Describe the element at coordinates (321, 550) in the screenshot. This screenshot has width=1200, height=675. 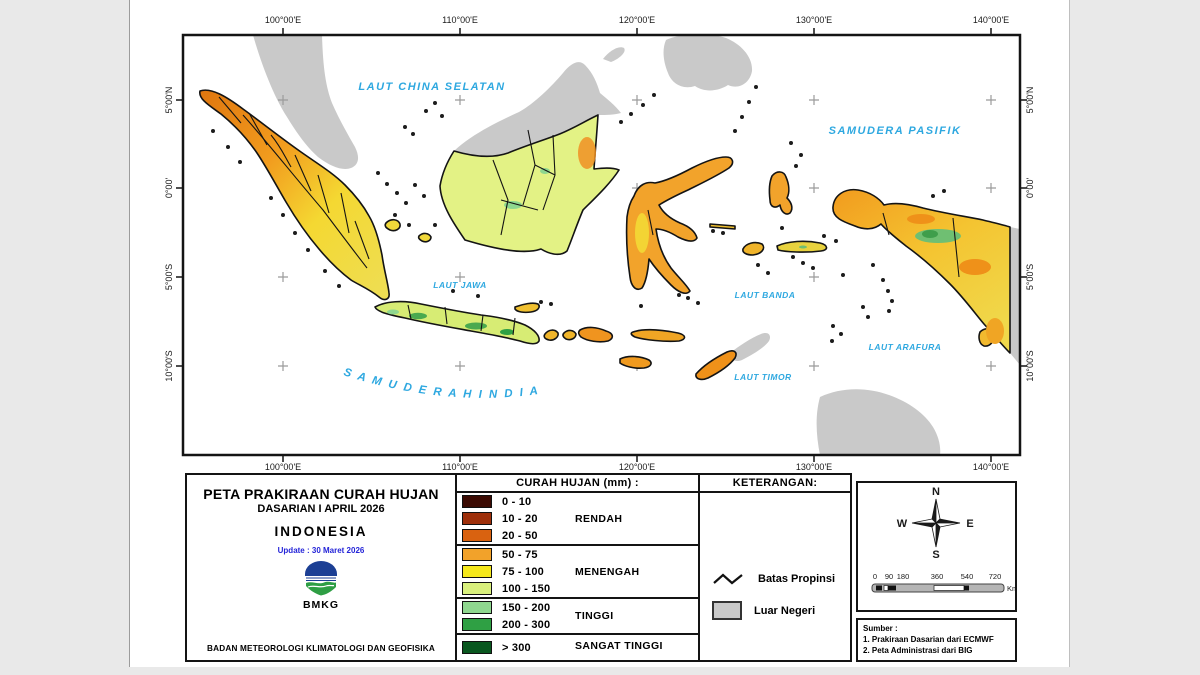
I see `update-date: Update : 30 Maret 2026` at that location.